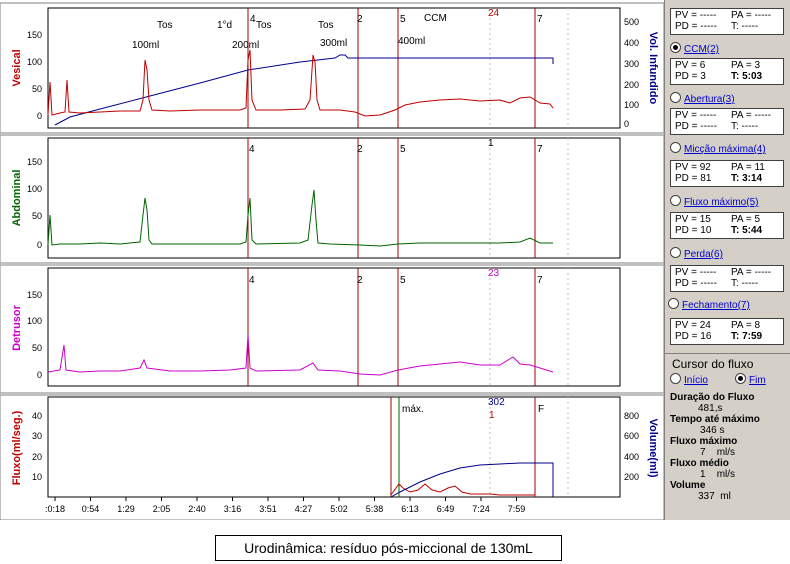 The width and height of the screenshot is (790, 564). Describe the element at coordinates (300, 218) in the screenshot. I see `abdominal-trace` at that location.